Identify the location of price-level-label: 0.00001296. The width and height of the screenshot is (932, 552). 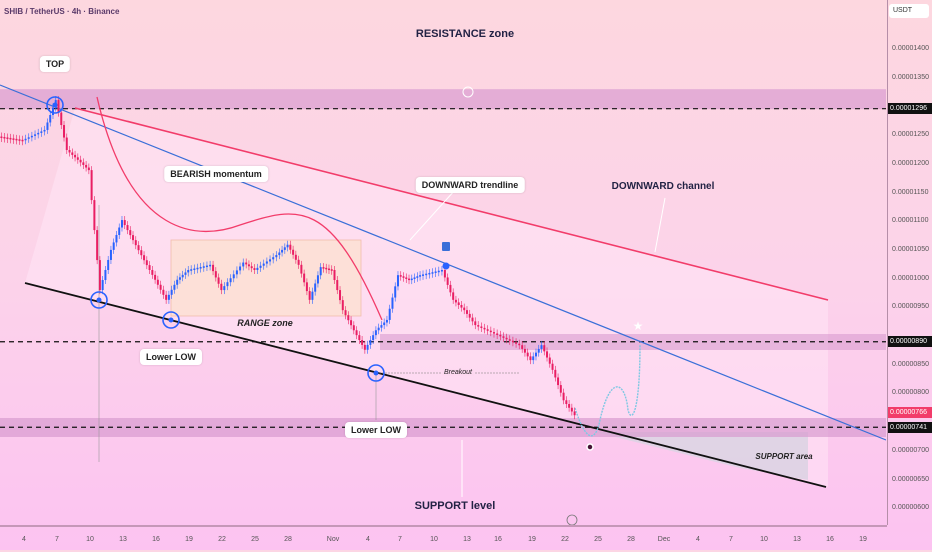
(910, 109).